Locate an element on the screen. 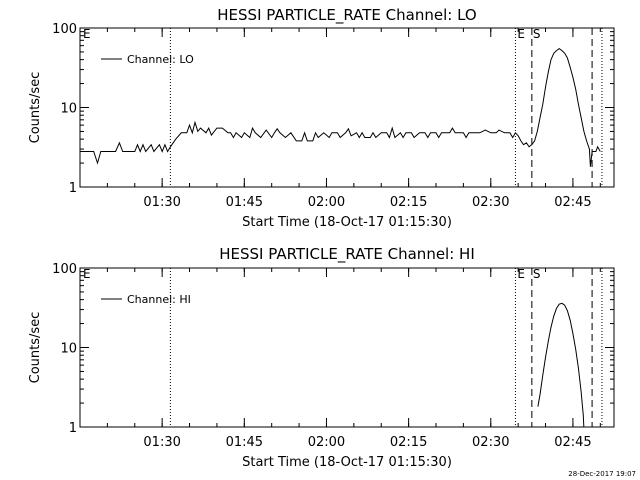 Image resolution: width=640 pixels, height=480 pixels. legend-label: Channel: LO is located at coordinates (160, 59).